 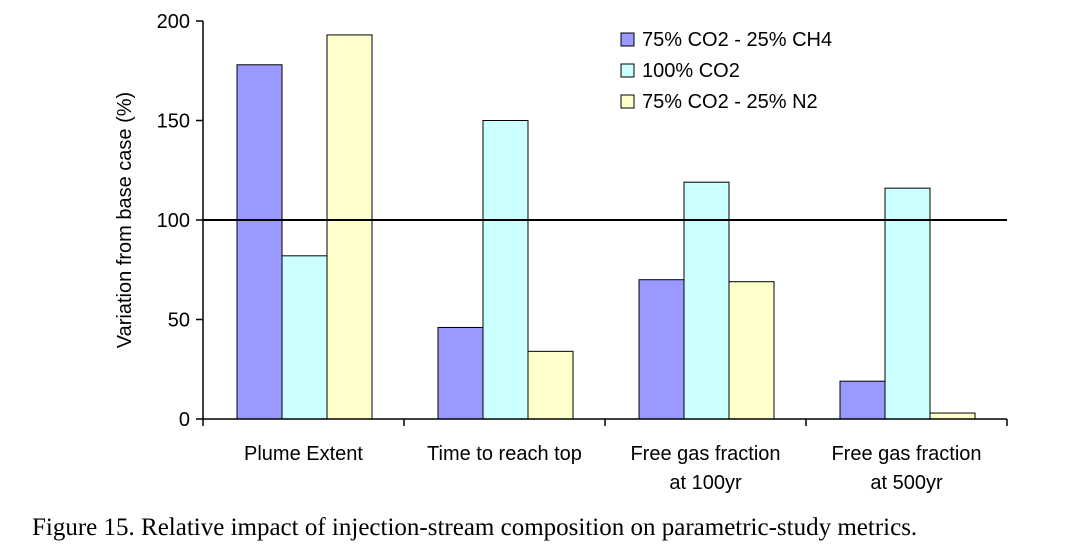 What do you see at coordinates (303, 454) in the screenshot?
I see `x-category-label: Plume Extent` at bounding box center [303, 454].